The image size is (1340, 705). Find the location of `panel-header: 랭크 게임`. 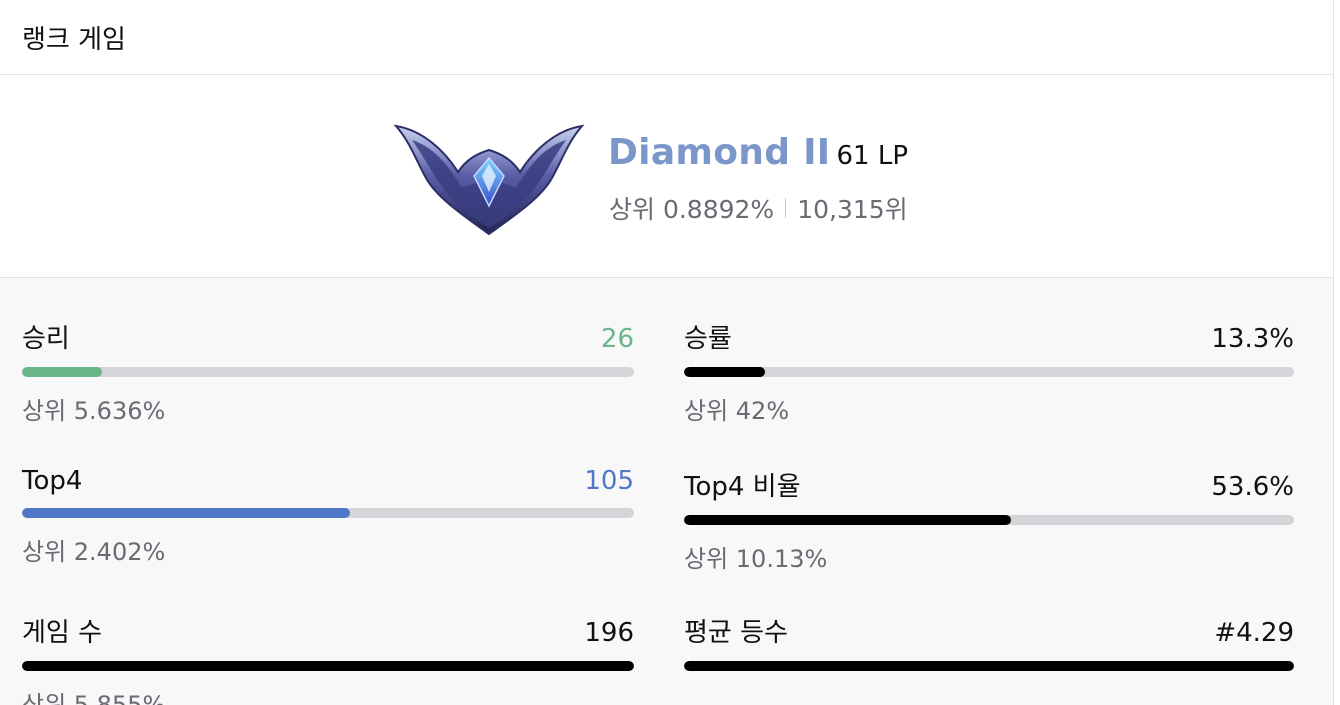

panel-header: 랭크 게임 is located at coordinates (666, 37).